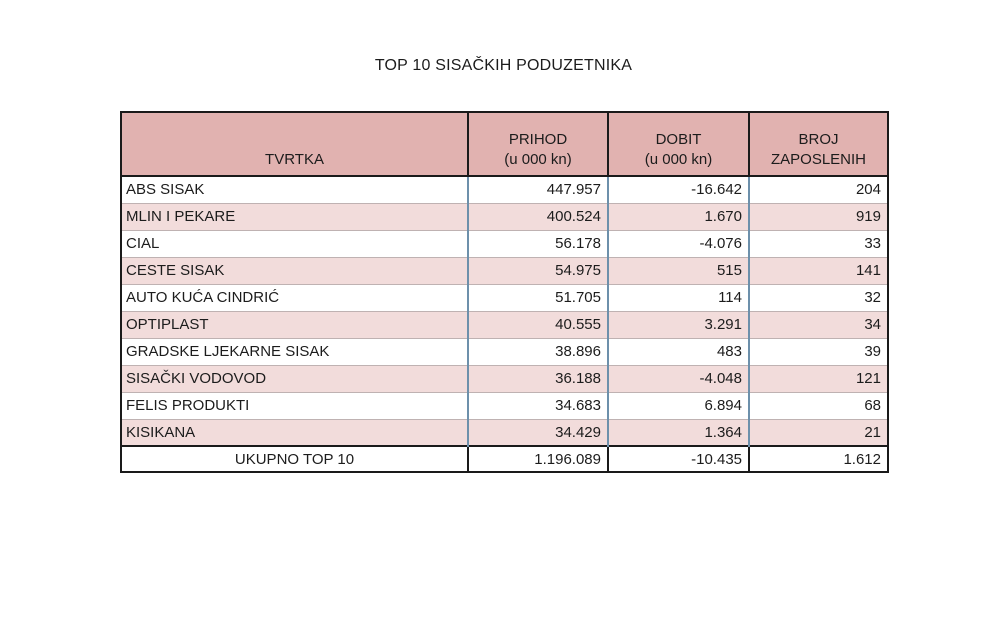 The height and width of the screenshot is (634, 1000). Describe the element at coordinates (818, 159) in the screenshot. I see `column-header-broj-sub: ZAPOSLENIH` at that location.